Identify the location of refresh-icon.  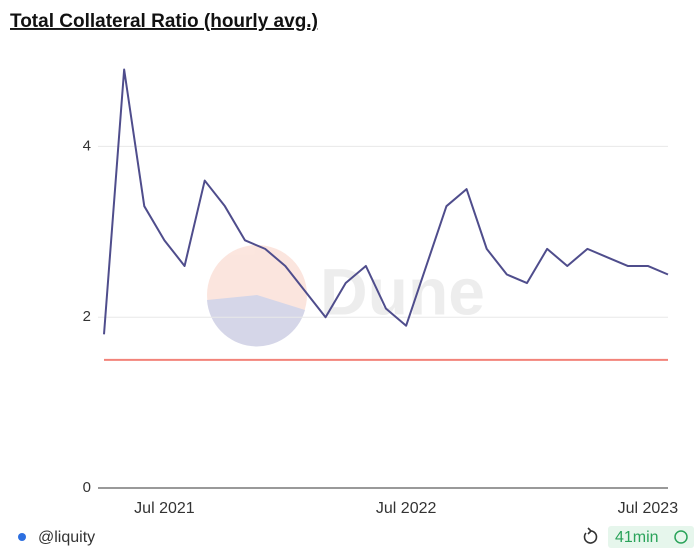
(590, 535).